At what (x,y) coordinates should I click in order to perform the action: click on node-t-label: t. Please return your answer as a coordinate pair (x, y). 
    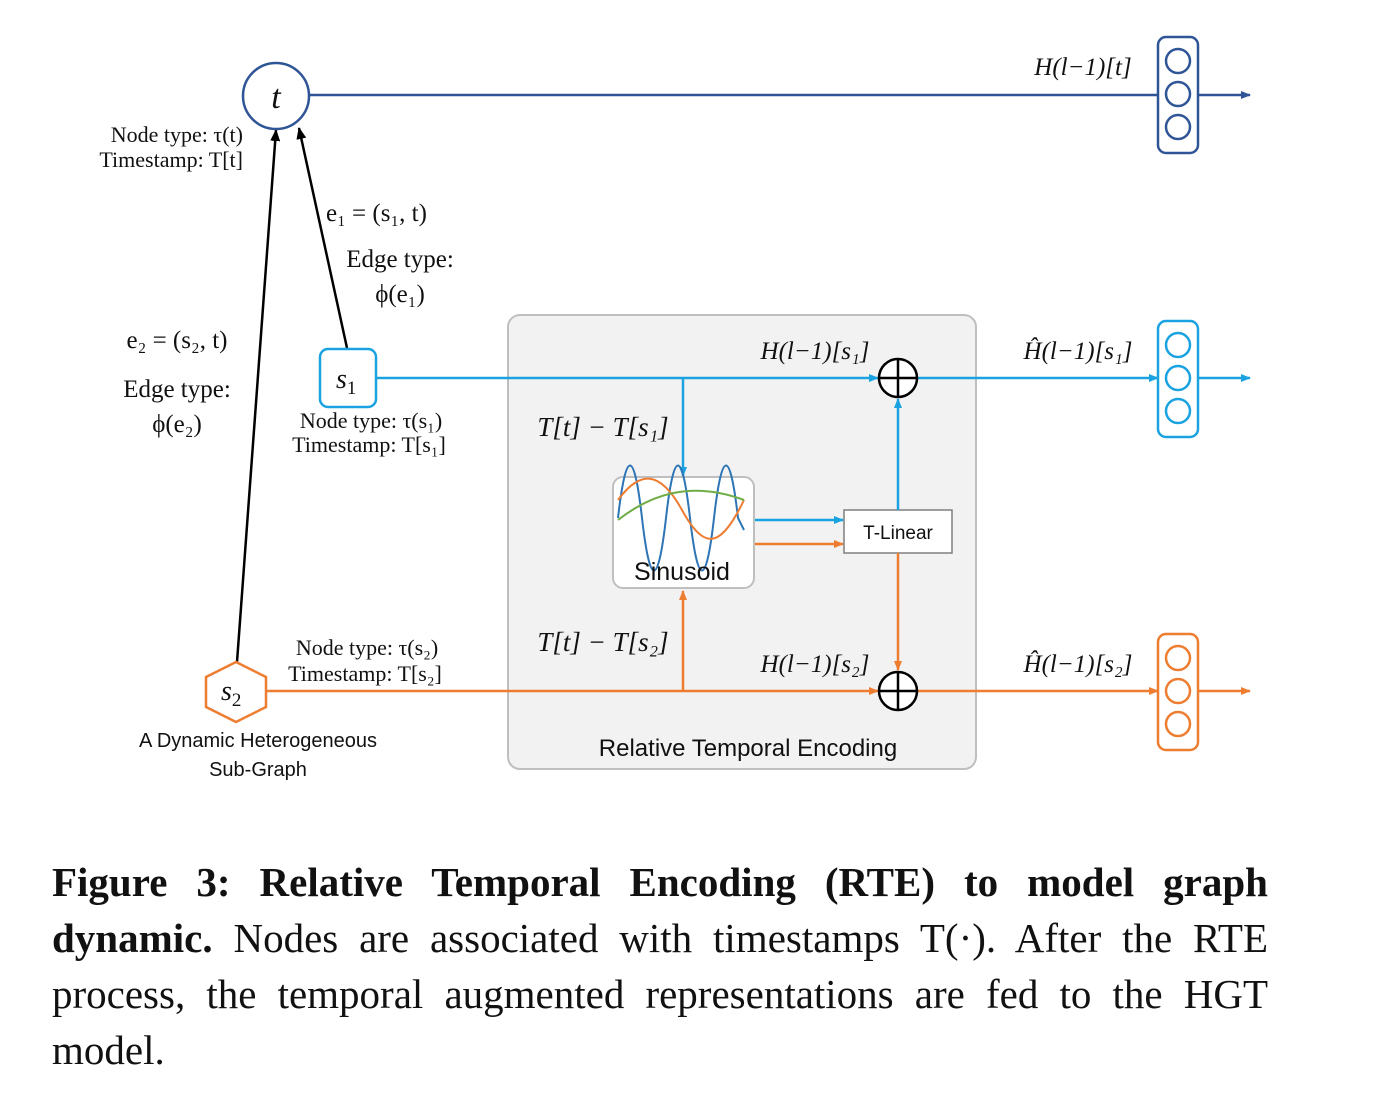
    Looking at the image, I should click on (276, 97).